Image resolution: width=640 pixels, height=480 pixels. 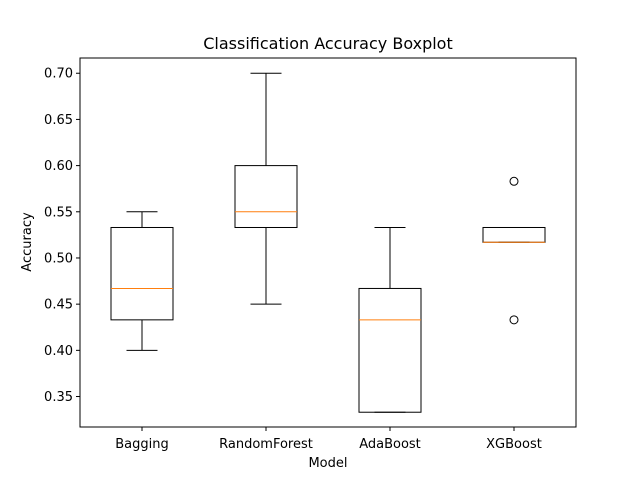 What do you see at coordinates (58, 120) in the screenshot?
I see `y-tick-label: 0.65` at bounding box center [58, 120].